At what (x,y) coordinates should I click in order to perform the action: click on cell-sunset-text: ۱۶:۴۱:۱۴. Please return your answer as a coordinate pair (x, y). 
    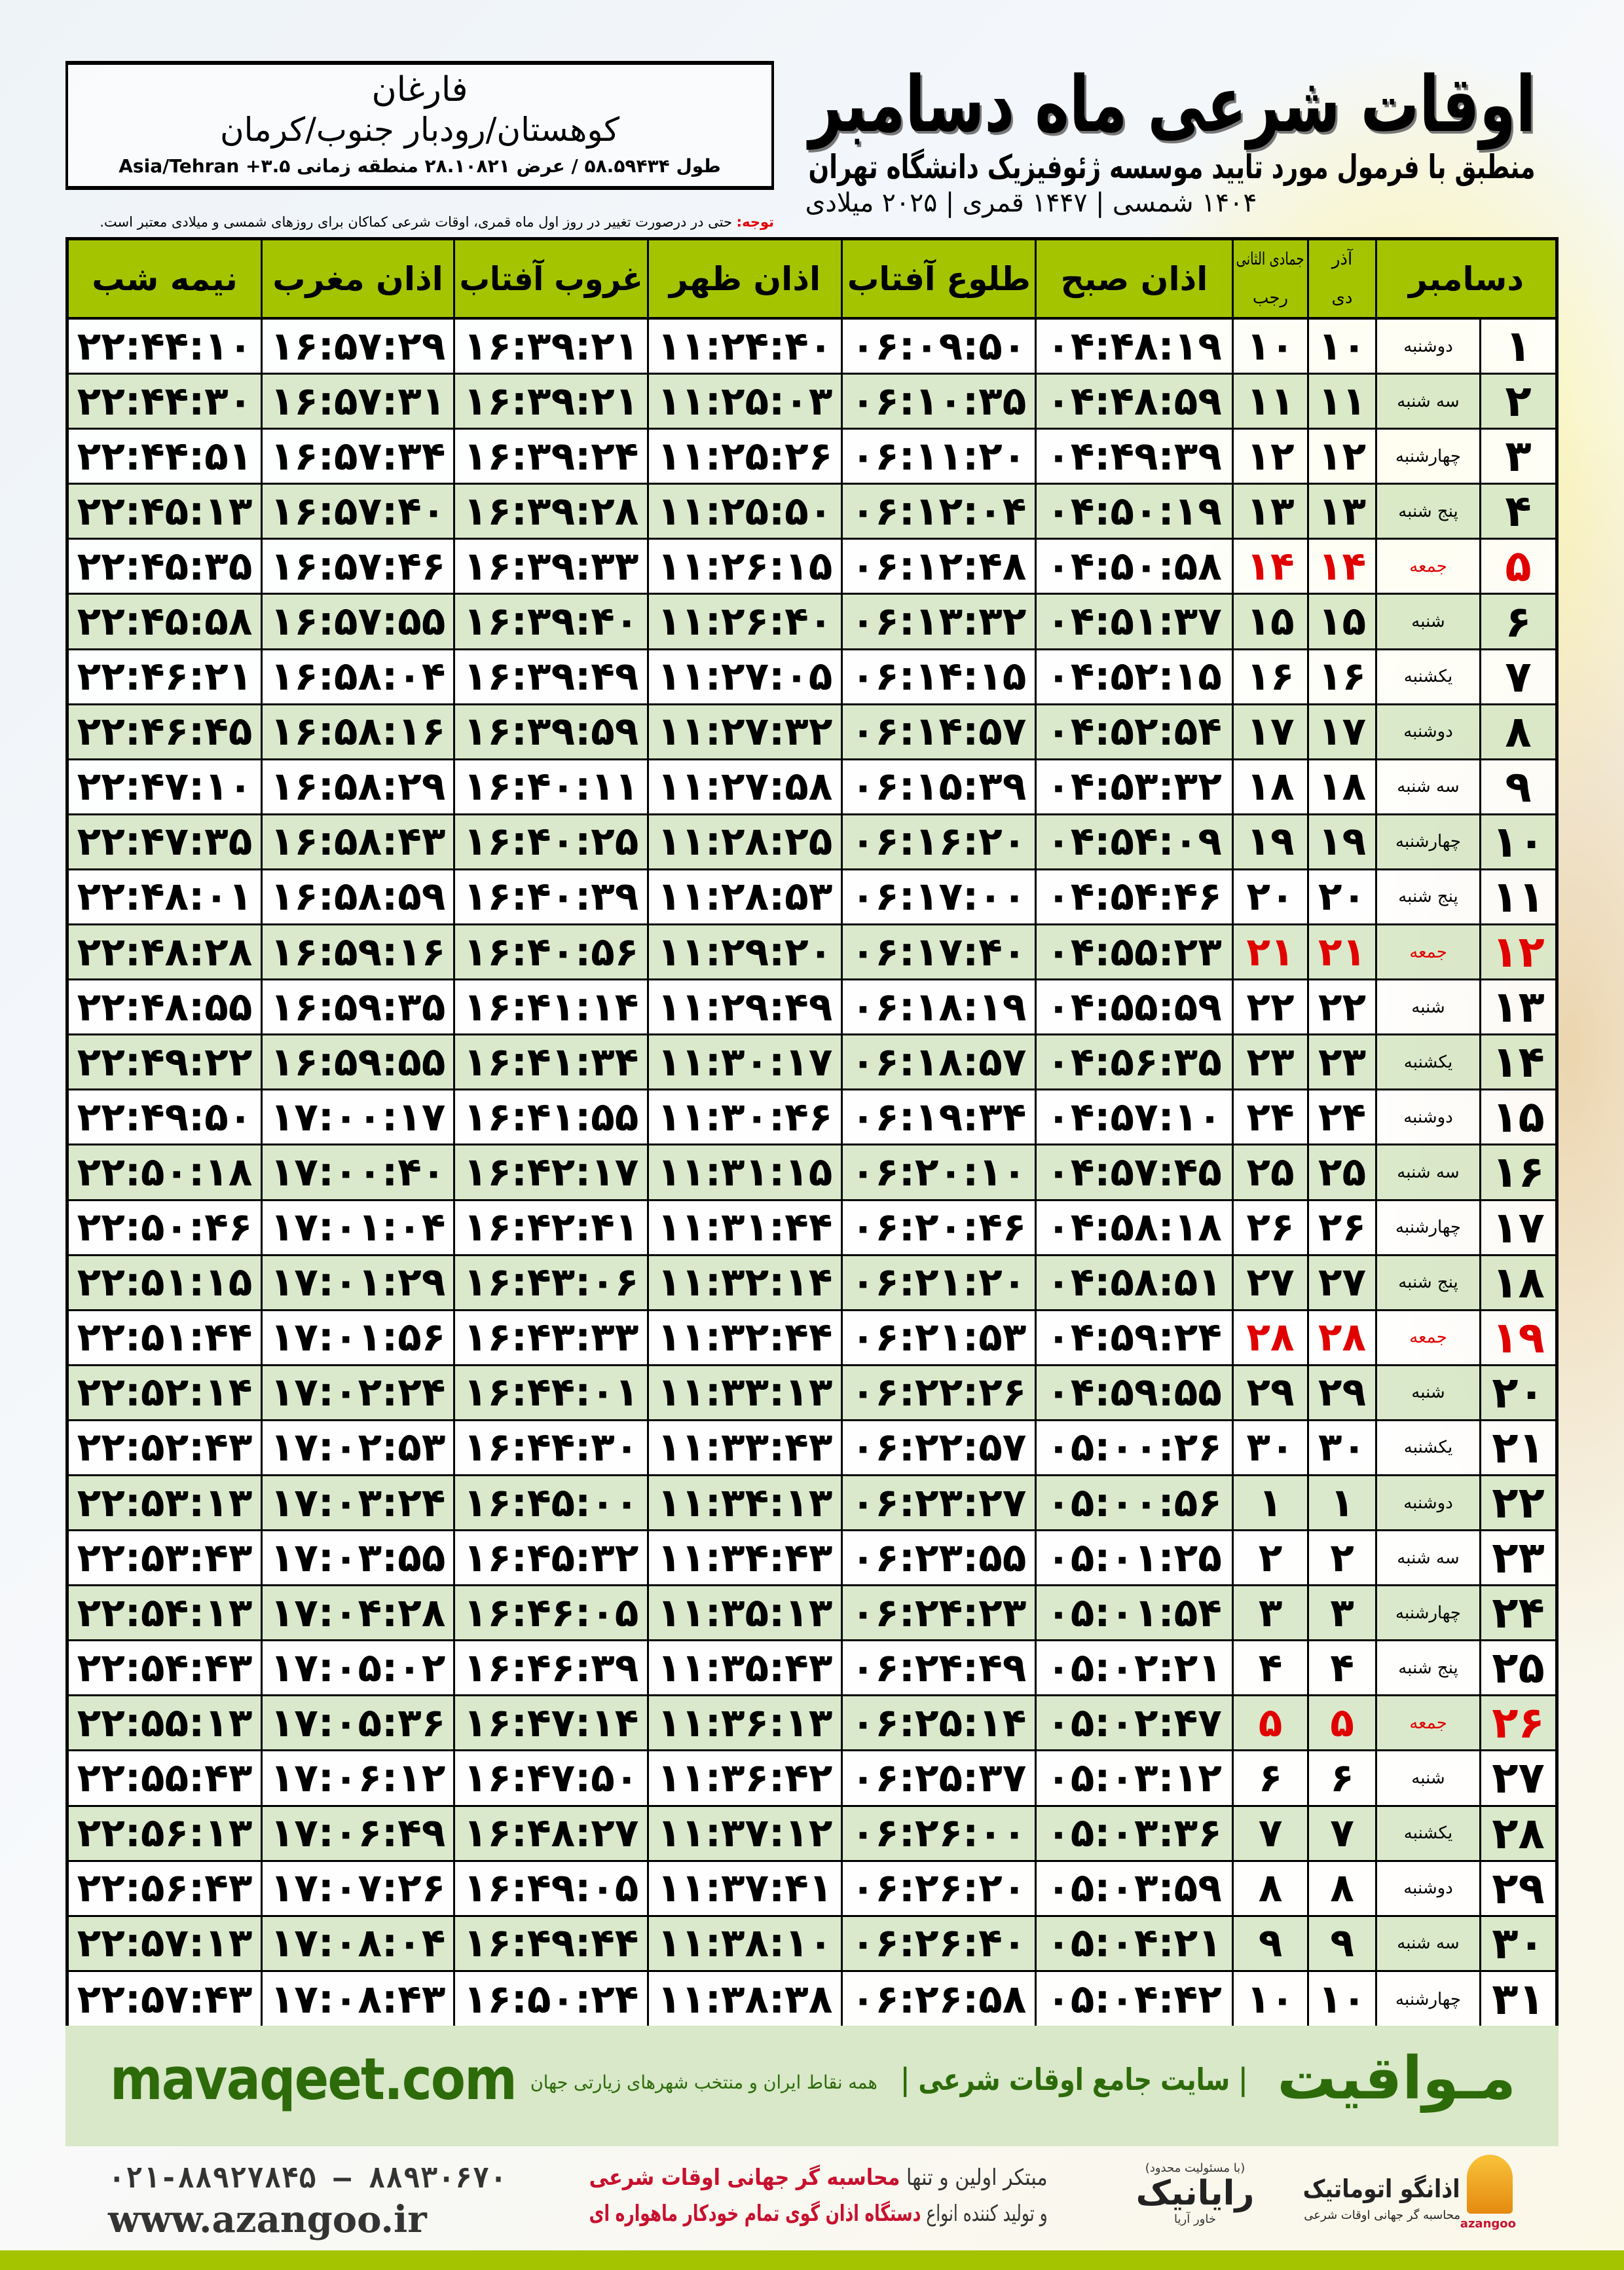
    Looking at the image, I should click on (551, 1007).